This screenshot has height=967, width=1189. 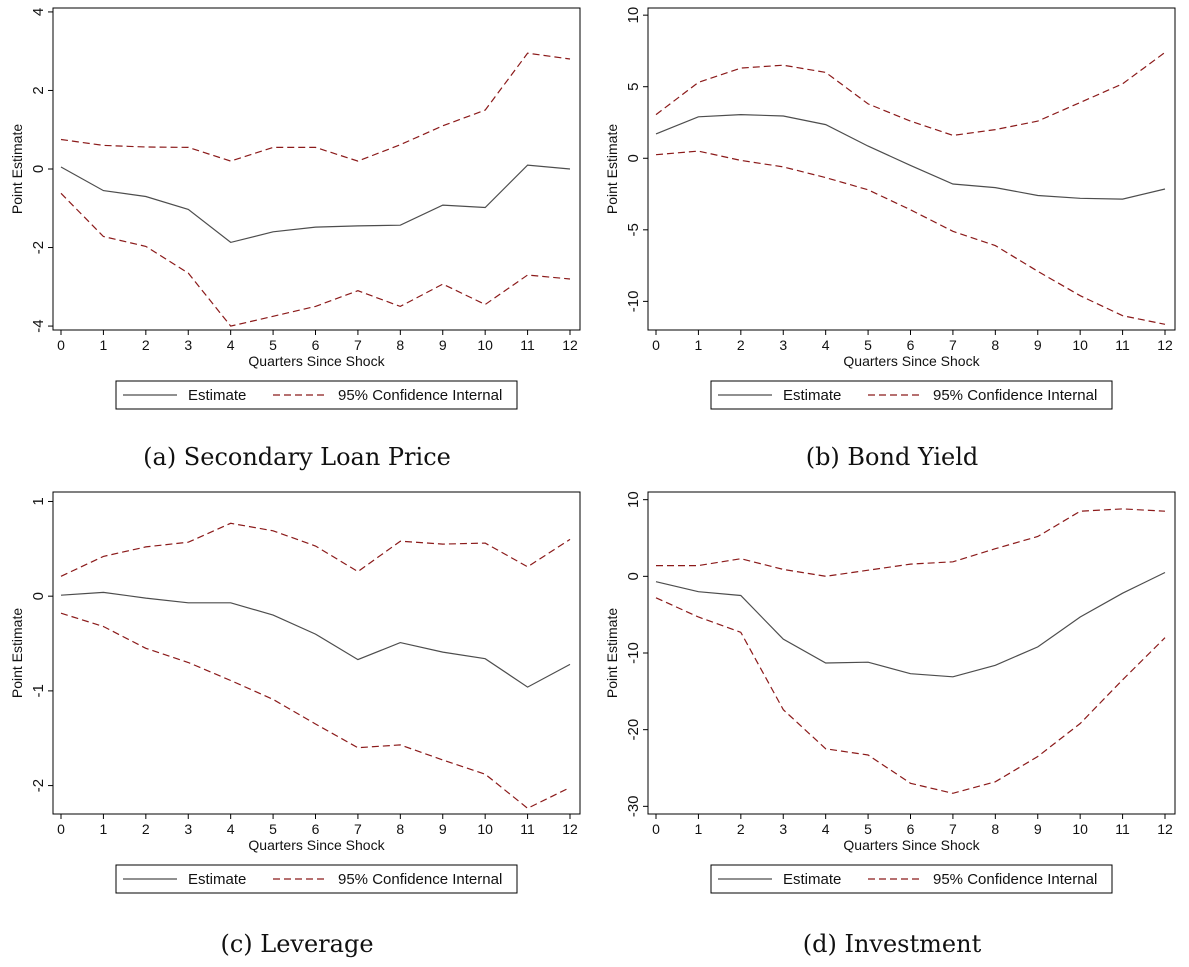 What do you see at coordinates (297, 457) in the screenshot?
I see `chart-caption: (a) Secondary Loan Price` at bounding box center [297, 457].